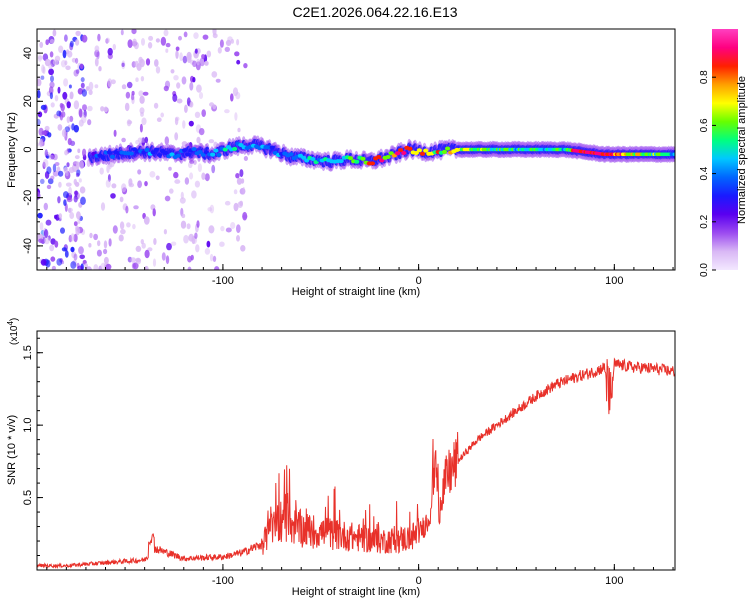  Describe the element at coordinates (707, 173) in the screenshot. I see `colorbar-axes: 0.0 0.2 0.4 0.6 0.8` at that location.